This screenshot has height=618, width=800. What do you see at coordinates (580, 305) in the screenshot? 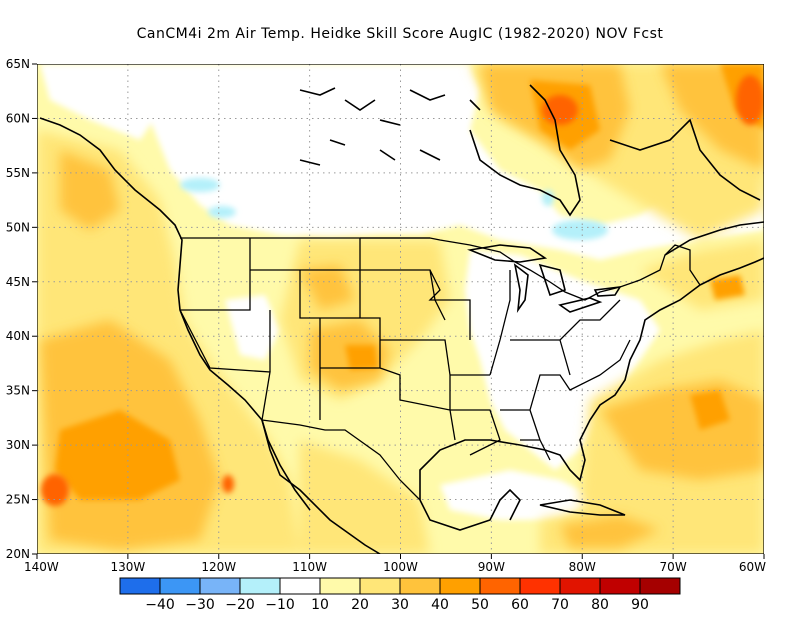
I see `coast-erie` at bounding box center [580, 305].